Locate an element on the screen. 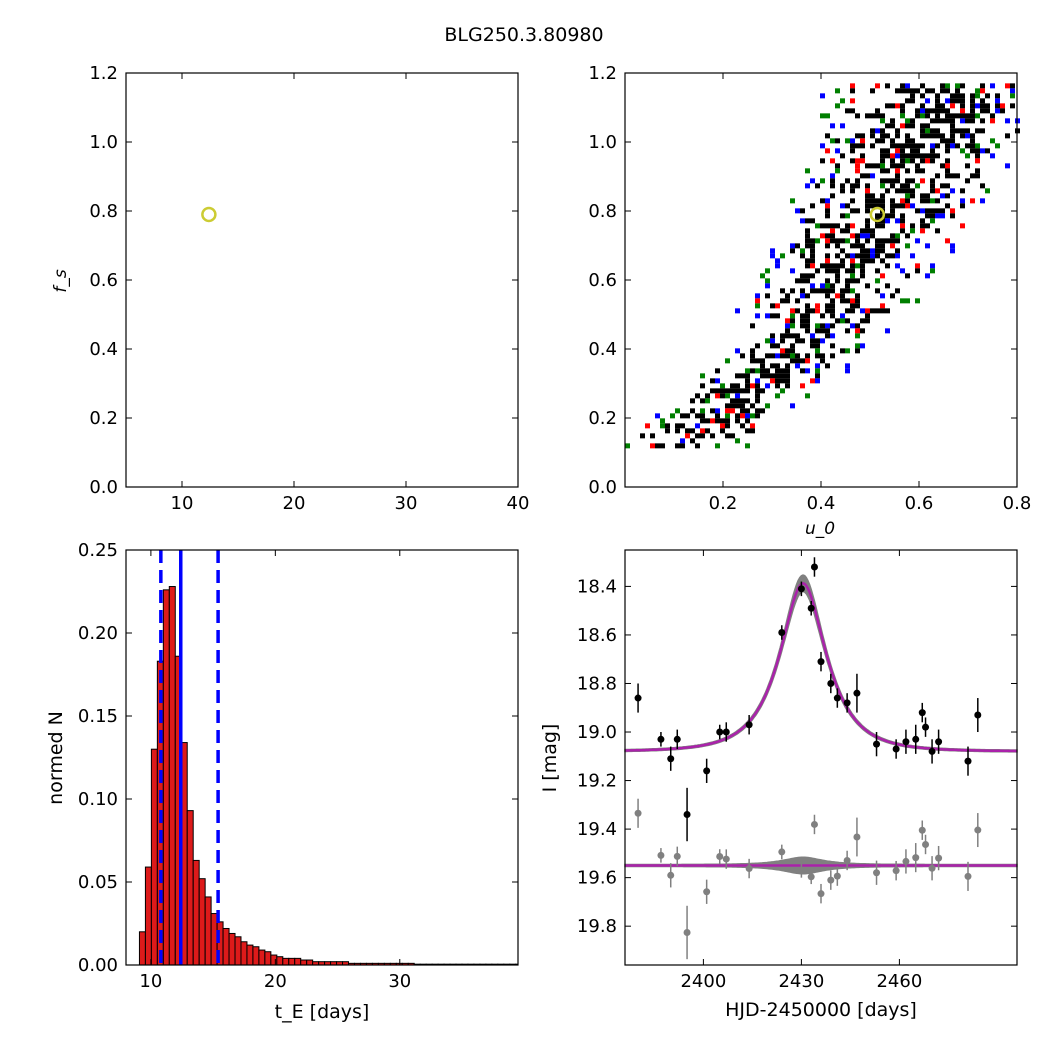 The image size is (1050, 1050). panel2-xlabel: t_E [days] is located at coordinates (322, 1012).